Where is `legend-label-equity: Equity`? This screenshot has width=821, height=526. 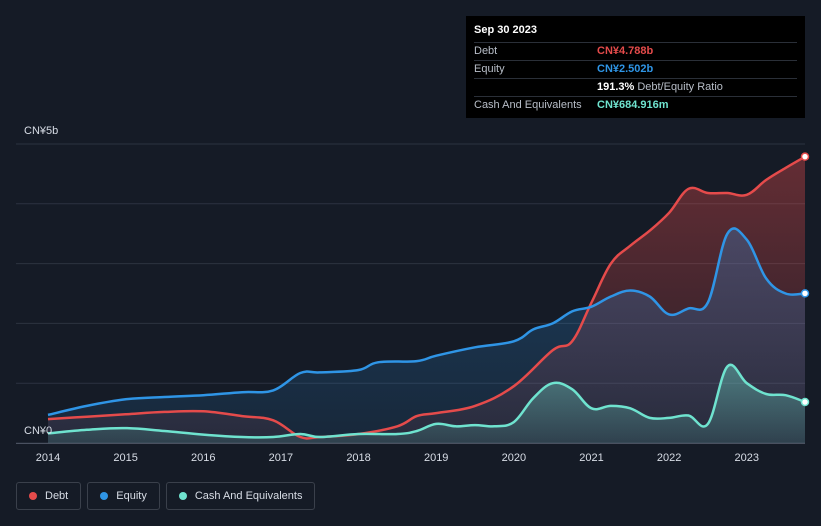 legend-label-equity: Equity is located at coordinates (131, 496).